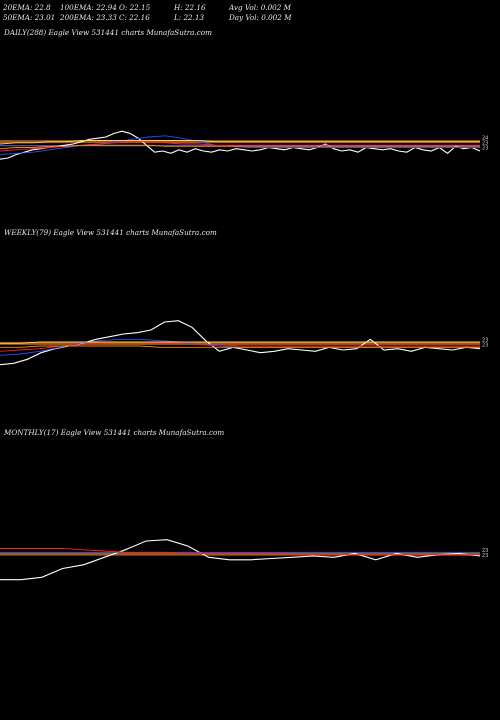 Image resolution: width=500 pixels, height=720 pixels. Describe the element at coordinates (240, 342) in the screenshot. I see `weekly-ema200-line` at that location.